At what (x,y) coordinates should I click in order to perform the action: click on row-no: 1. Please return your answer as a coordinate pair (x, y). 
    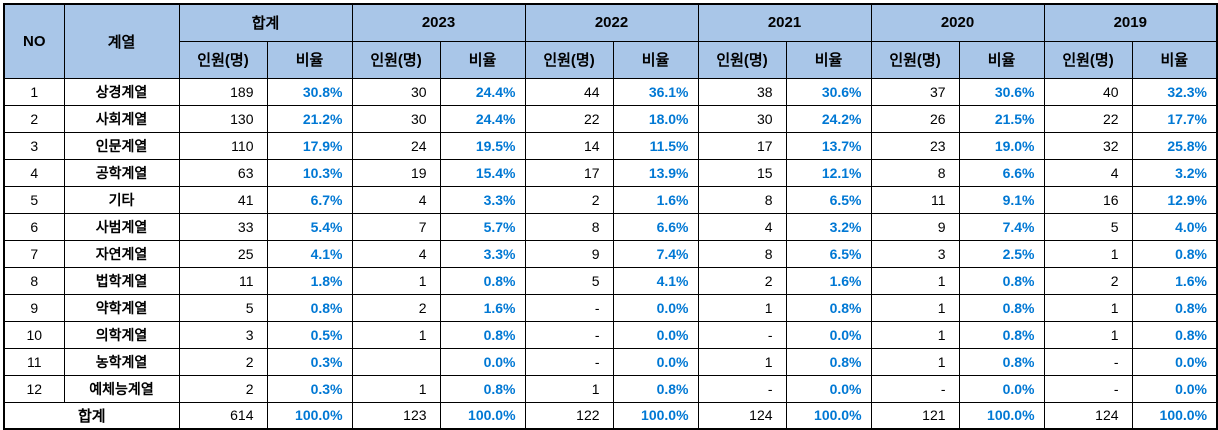
    Looking at the image, I should click on (34, 91).